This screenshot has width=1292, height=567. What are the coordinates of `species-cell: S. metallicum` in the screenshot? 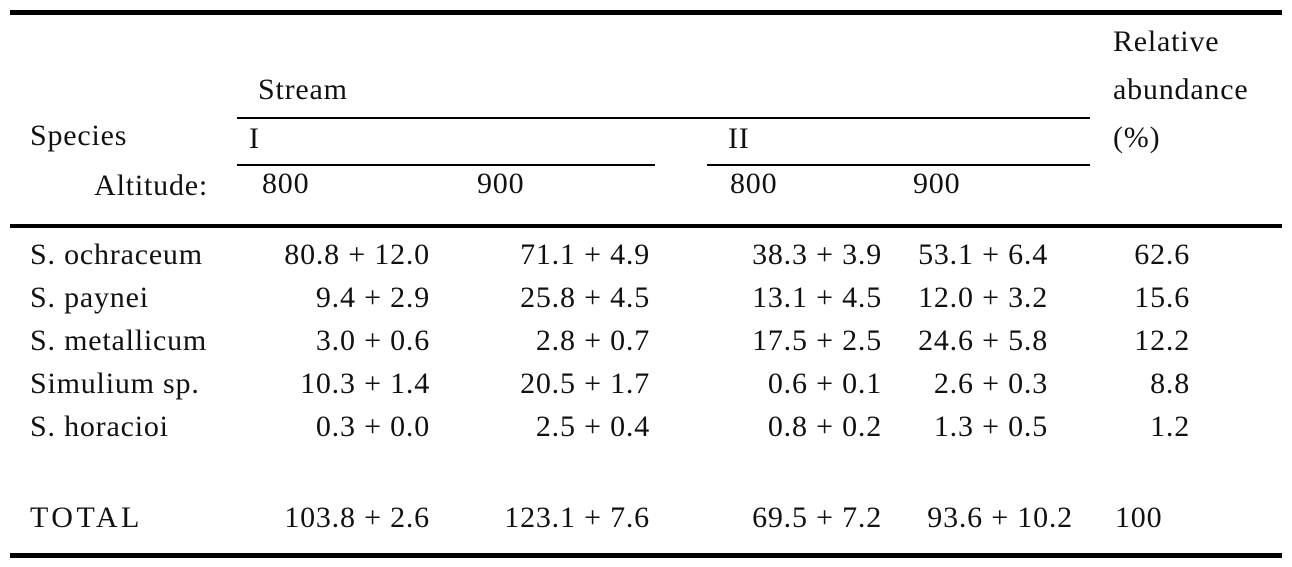 It's located at (119, 340).